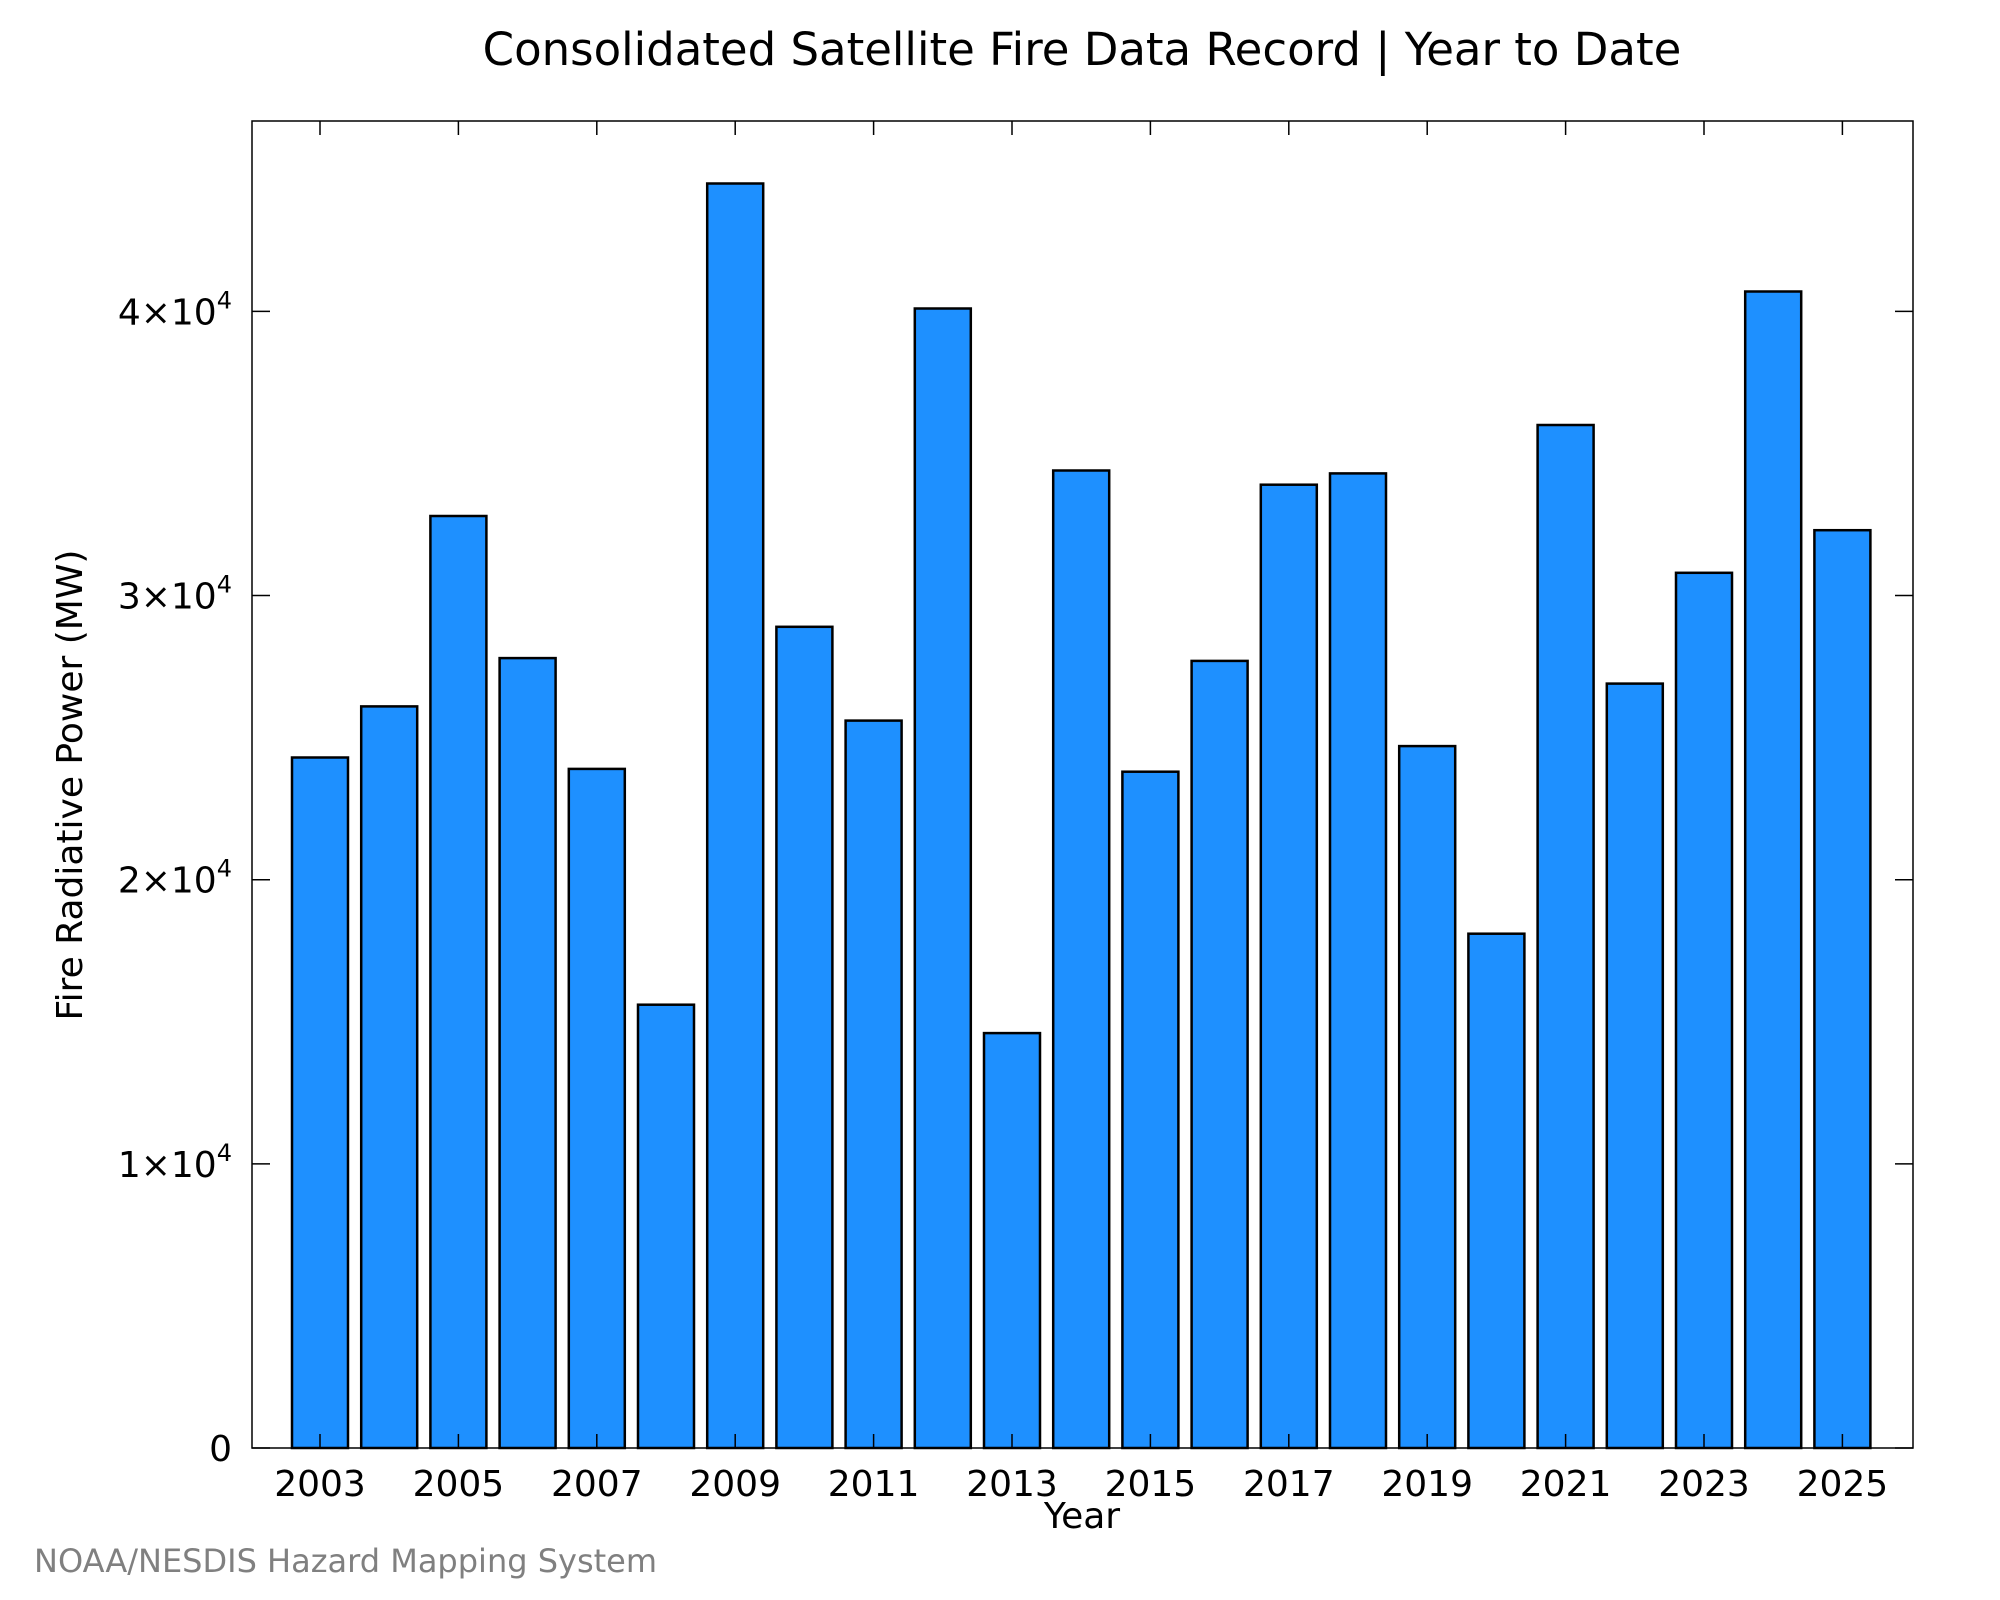 The height and width of the screenshot is (1600, 2000). Describe the element at coordinates (1150, 1110) in the screenshot. I see `bar-2015` at that location.